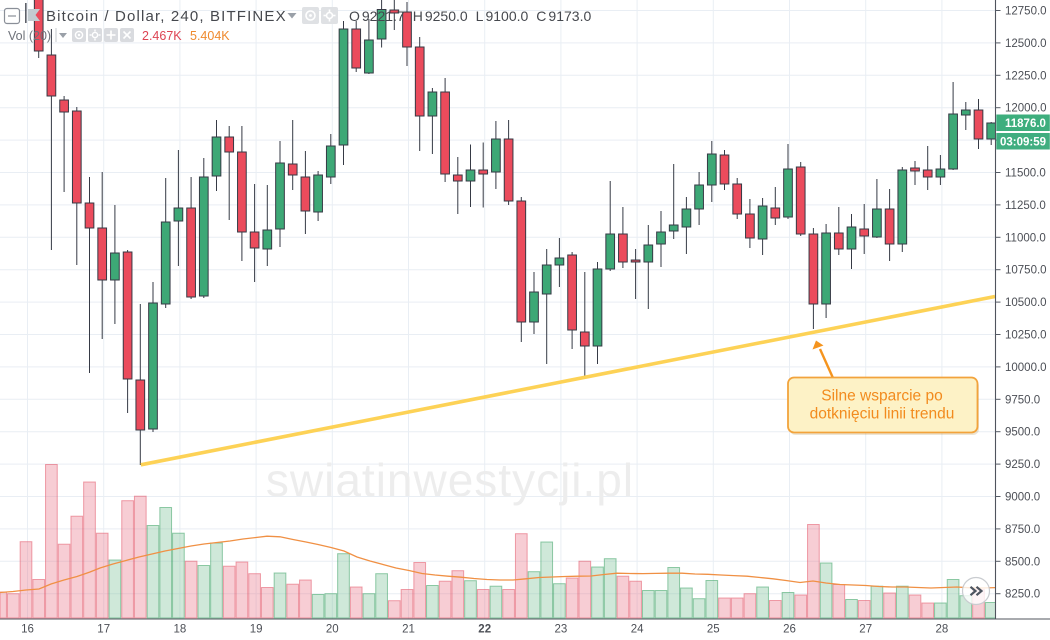 The width and height of the screenshot is (1050, 640). What do you see at coordinates (1026, 368) in the screenshot?
I see `svg-text: 10000.0` at bounding box center [1026, 368].